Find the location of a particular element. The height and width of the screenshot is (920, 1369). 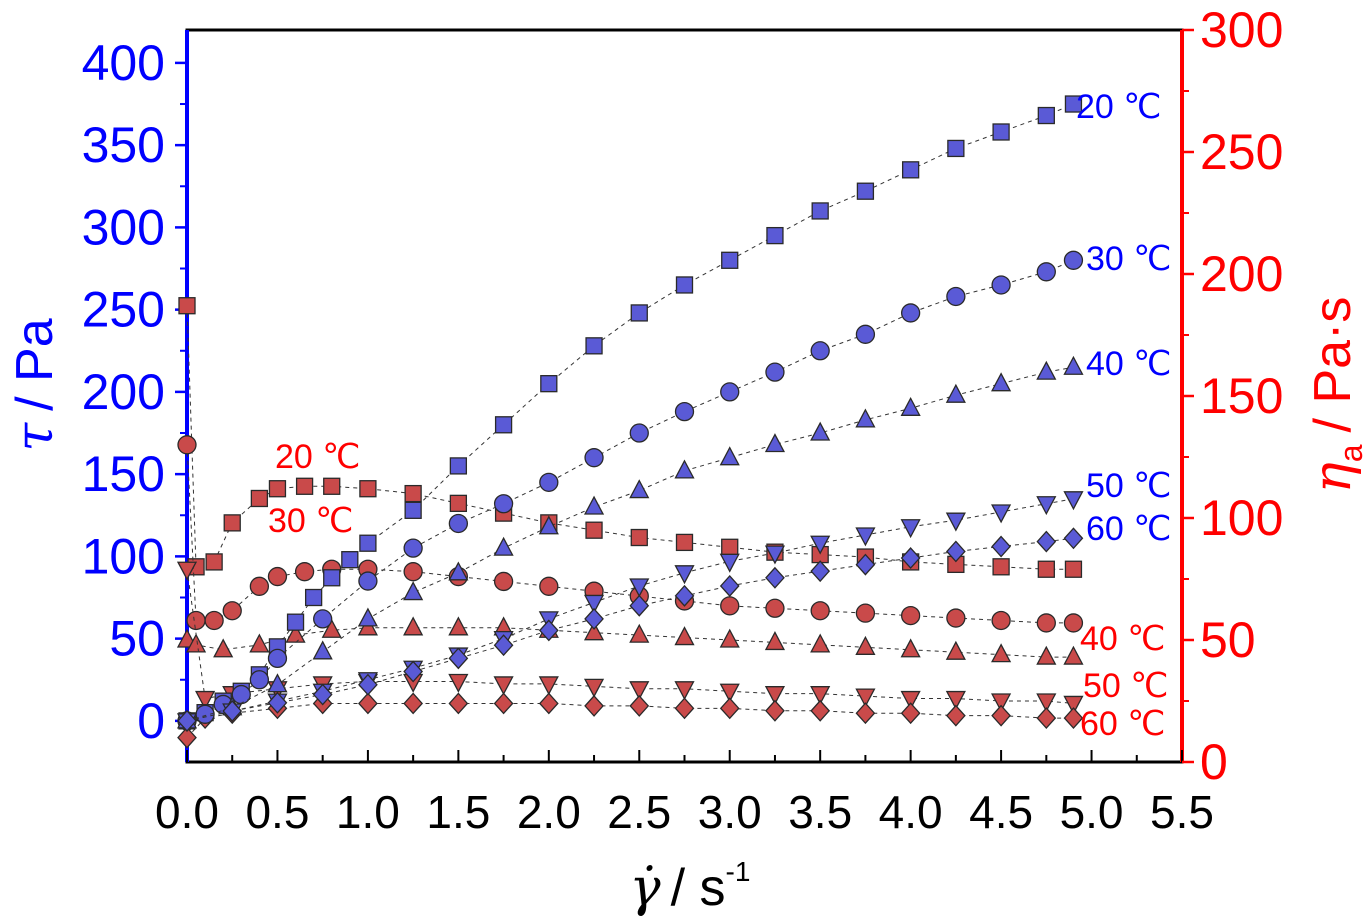

x-unit: / s is located at coordinates (698, 888).